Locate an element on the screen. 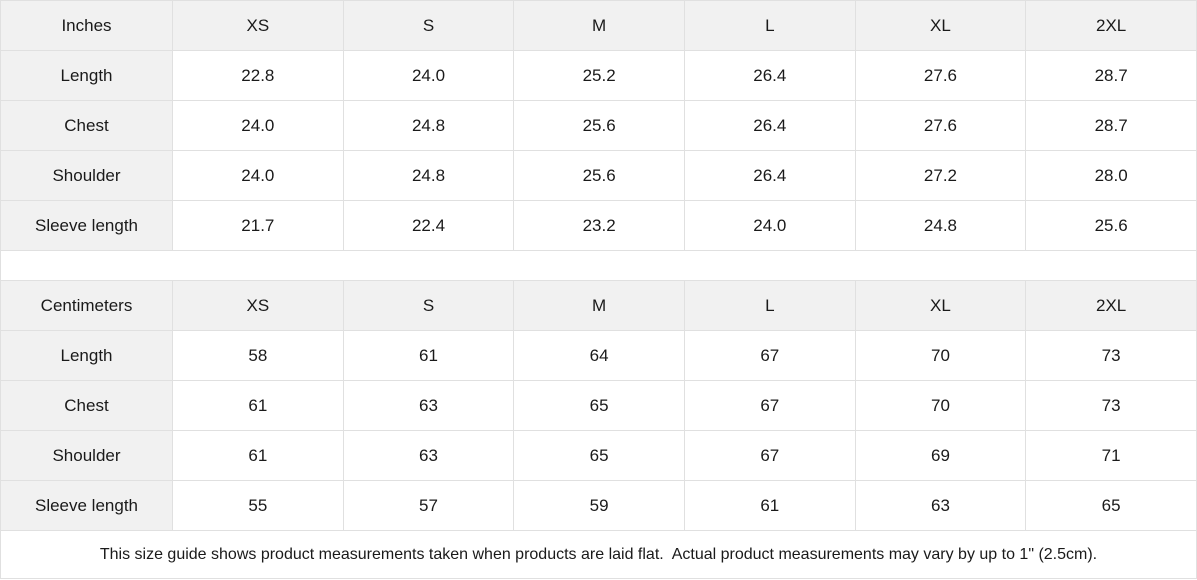 The width and height of the screenshot is (1197, 580). centimeters-header-row: Centimeters XS S M L XL 2XL is located at coordinates (598, 305).